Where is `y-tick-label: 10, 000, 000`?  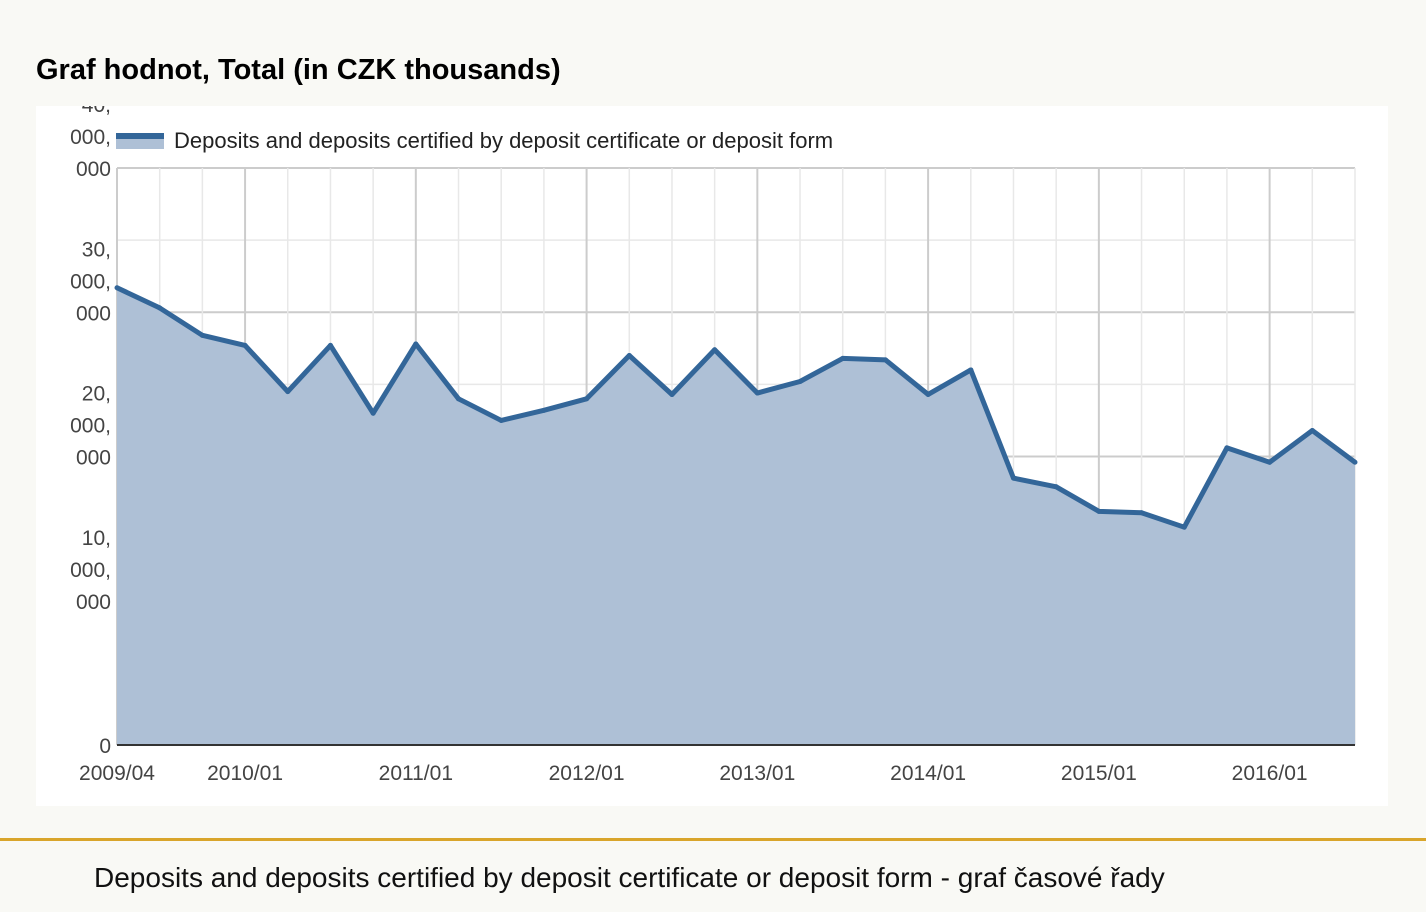
y-tick-label: 10, 000, 000 is located at coordinates (90, 570).